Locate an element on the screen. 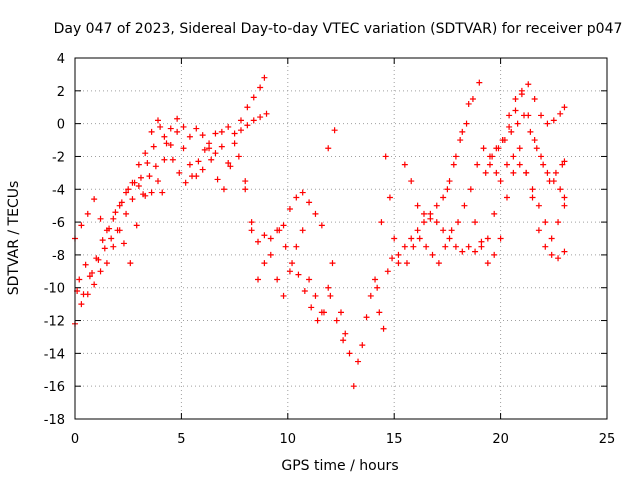 Image resolution: width=640 pixels, height=480 pixels. y-tick-label: -18 is located at coordinates (54, 420).